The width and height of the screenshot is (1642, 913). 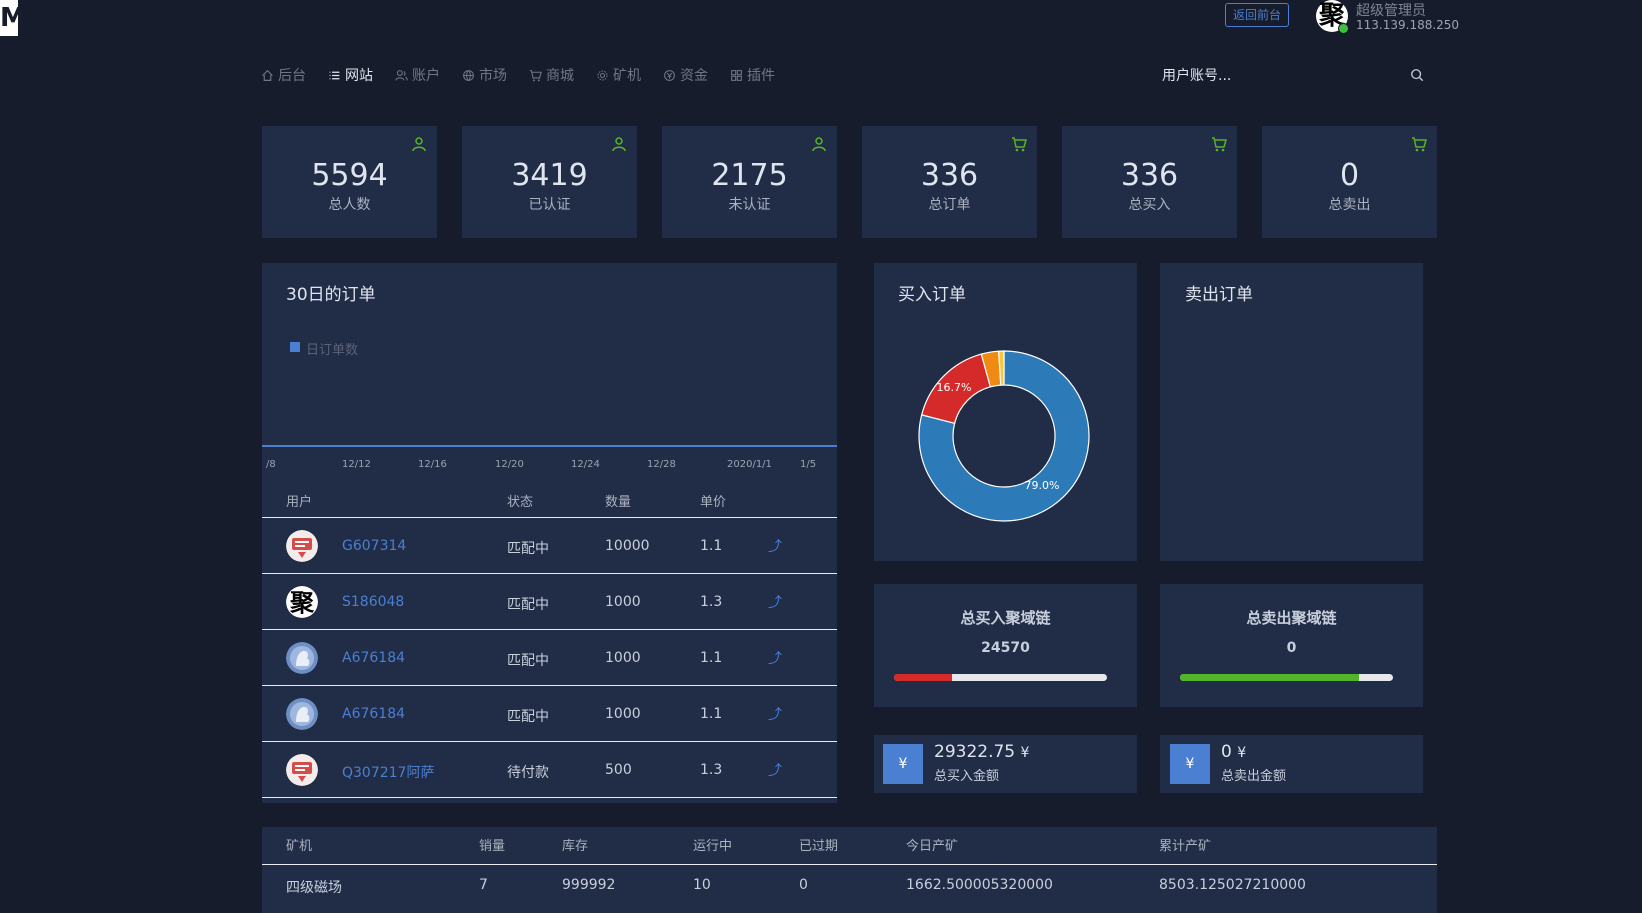 I want to click on user-link: G607314, so click(x=374, y=546).